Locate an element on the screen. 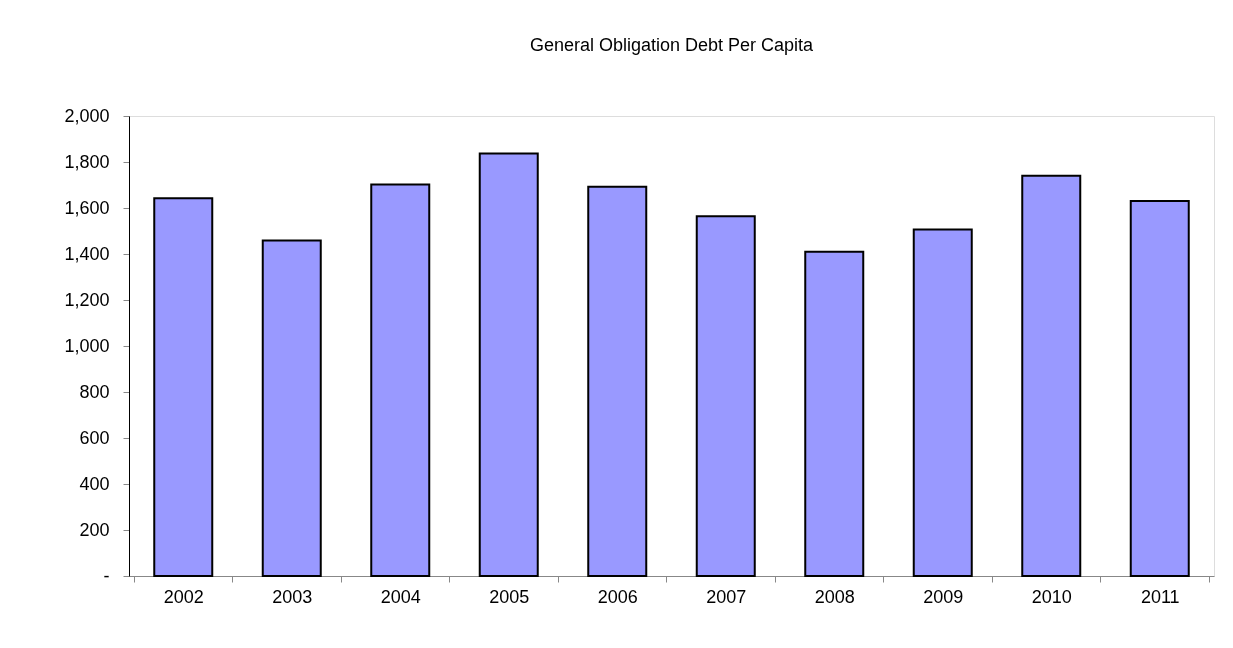 Image resolution: width=1233 pixels, height=648 pixels. y-tick-label: 2,000 is located at coordinates (87, 115).